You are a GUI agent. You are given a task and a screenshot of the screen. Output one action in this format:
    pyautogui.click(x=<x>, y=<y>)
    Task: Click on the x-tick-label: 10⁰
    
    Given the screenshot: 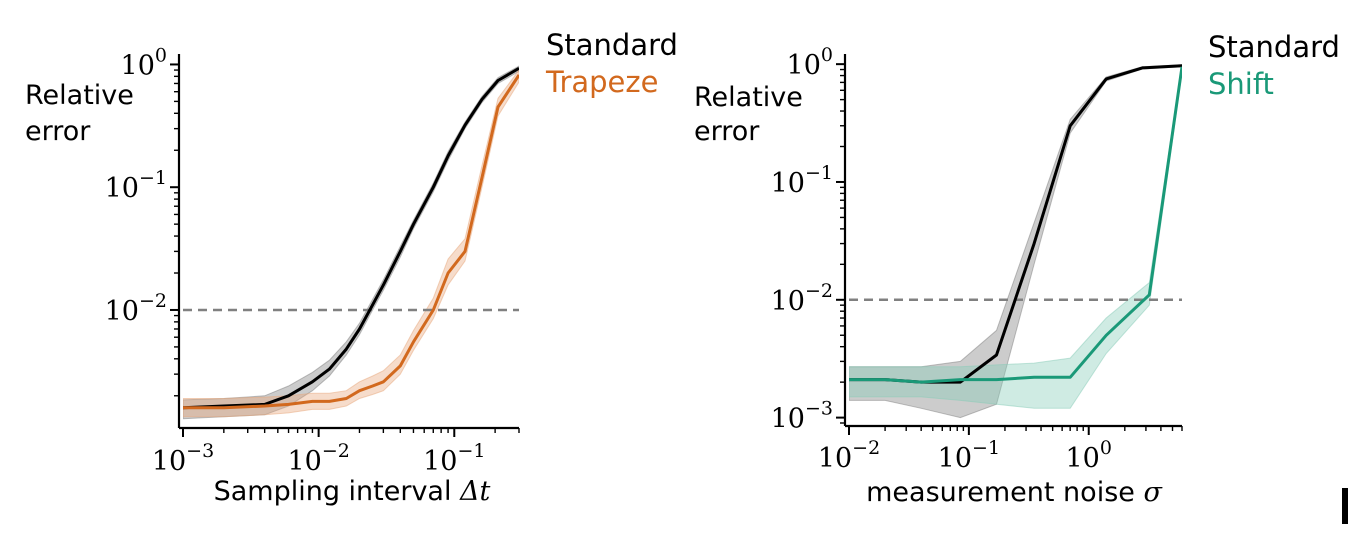 What is the action you would take?
    pyautogui.click(x=1089, y=455)
    